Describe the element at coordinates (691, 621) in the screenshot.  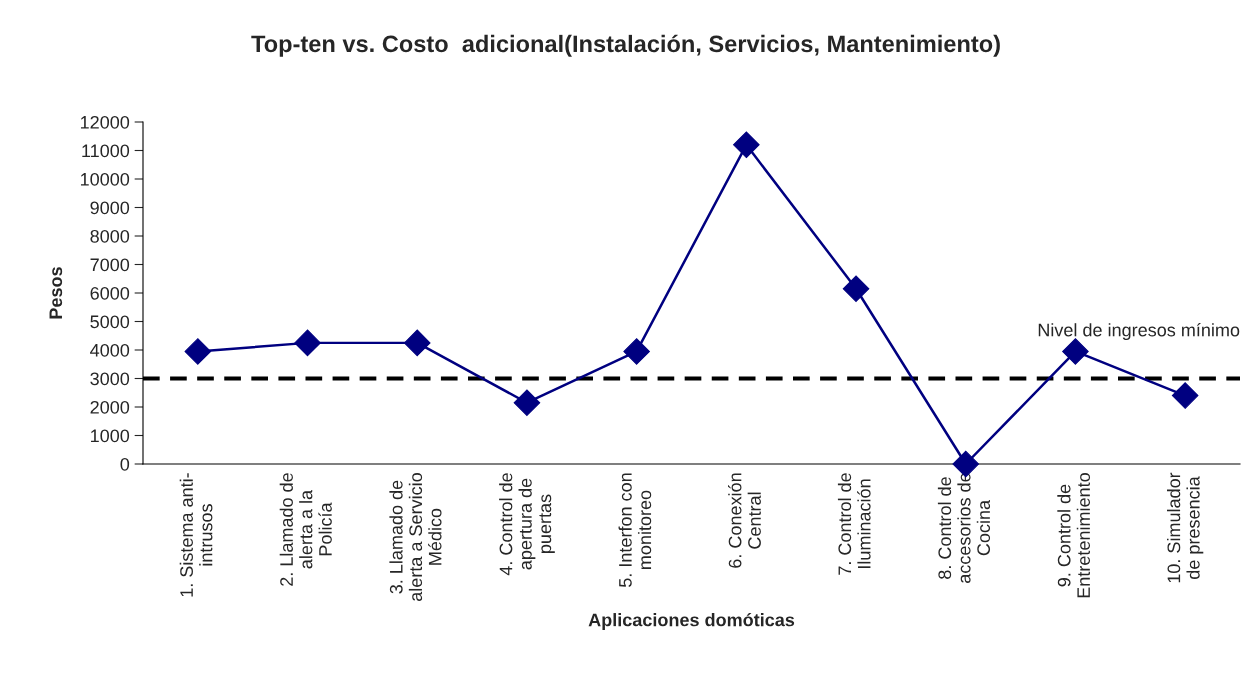
I see `x-axis-title: Aplicaciones domóticas` at that location.